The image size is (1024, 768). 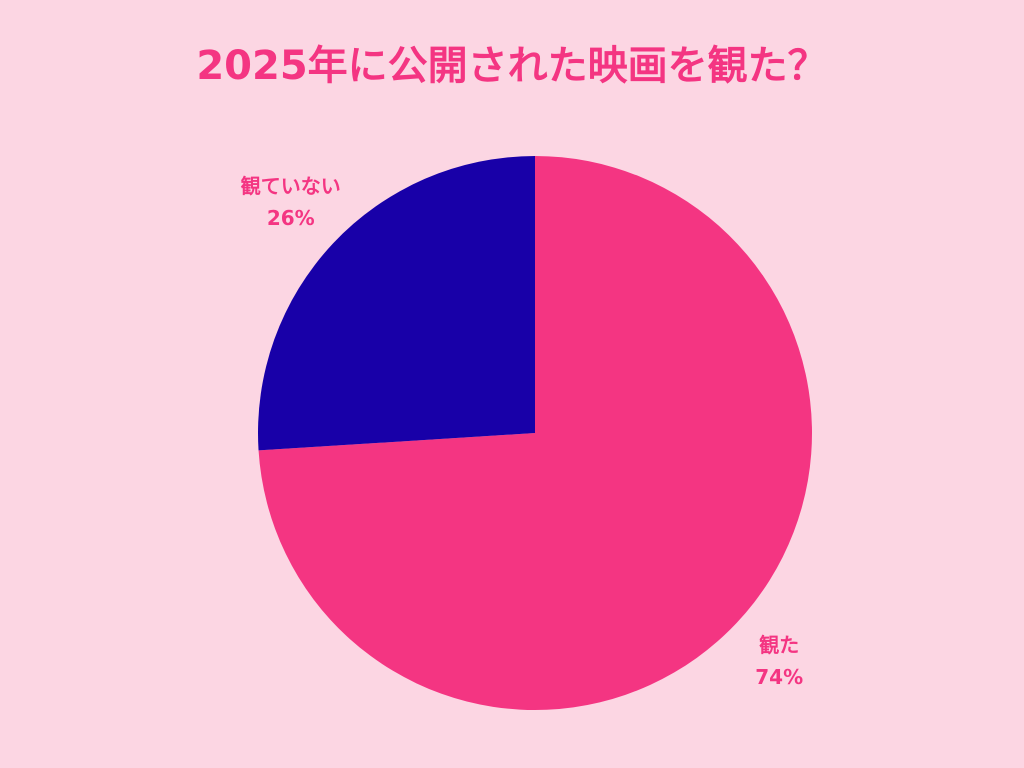 I want to click on slice-value-label: 74%, so click(x=779, y=677).